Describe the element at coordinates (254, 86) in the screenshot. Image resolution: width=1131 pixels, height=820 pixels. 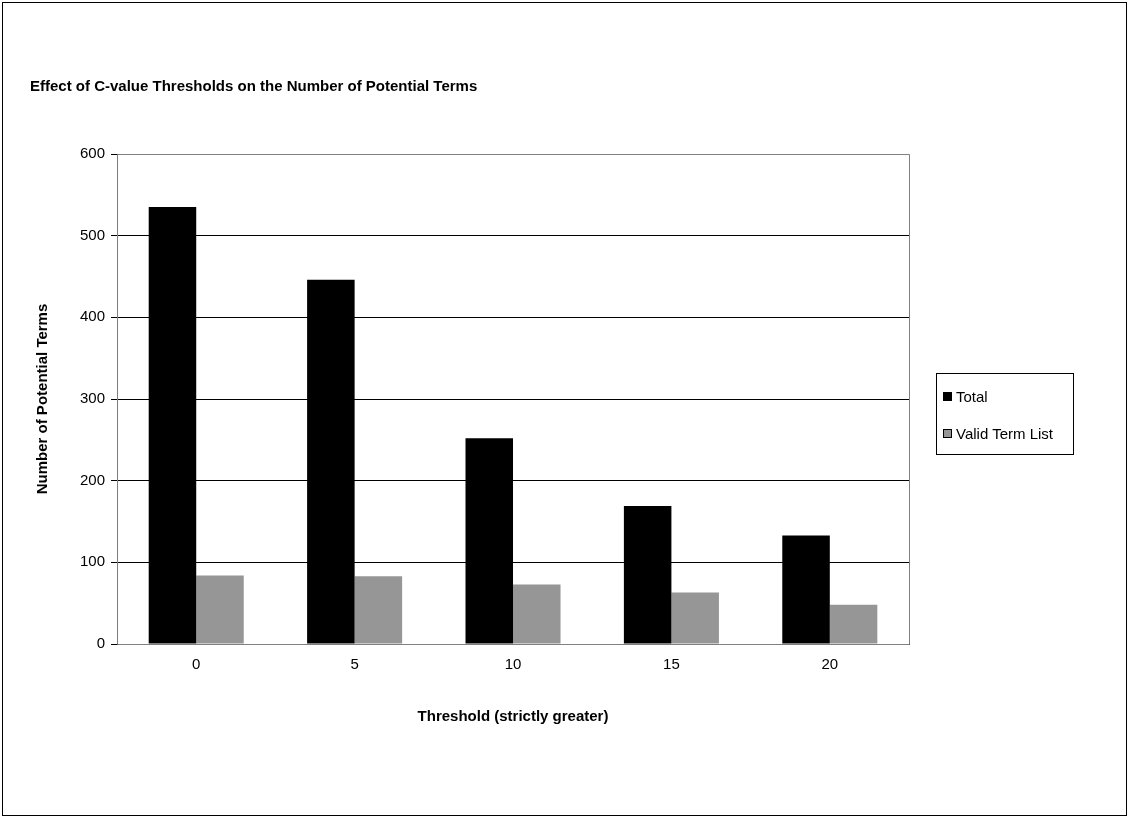
I see `chart-title: Effect of C-value Thresholds on the Number of Potential Terms` at that location.